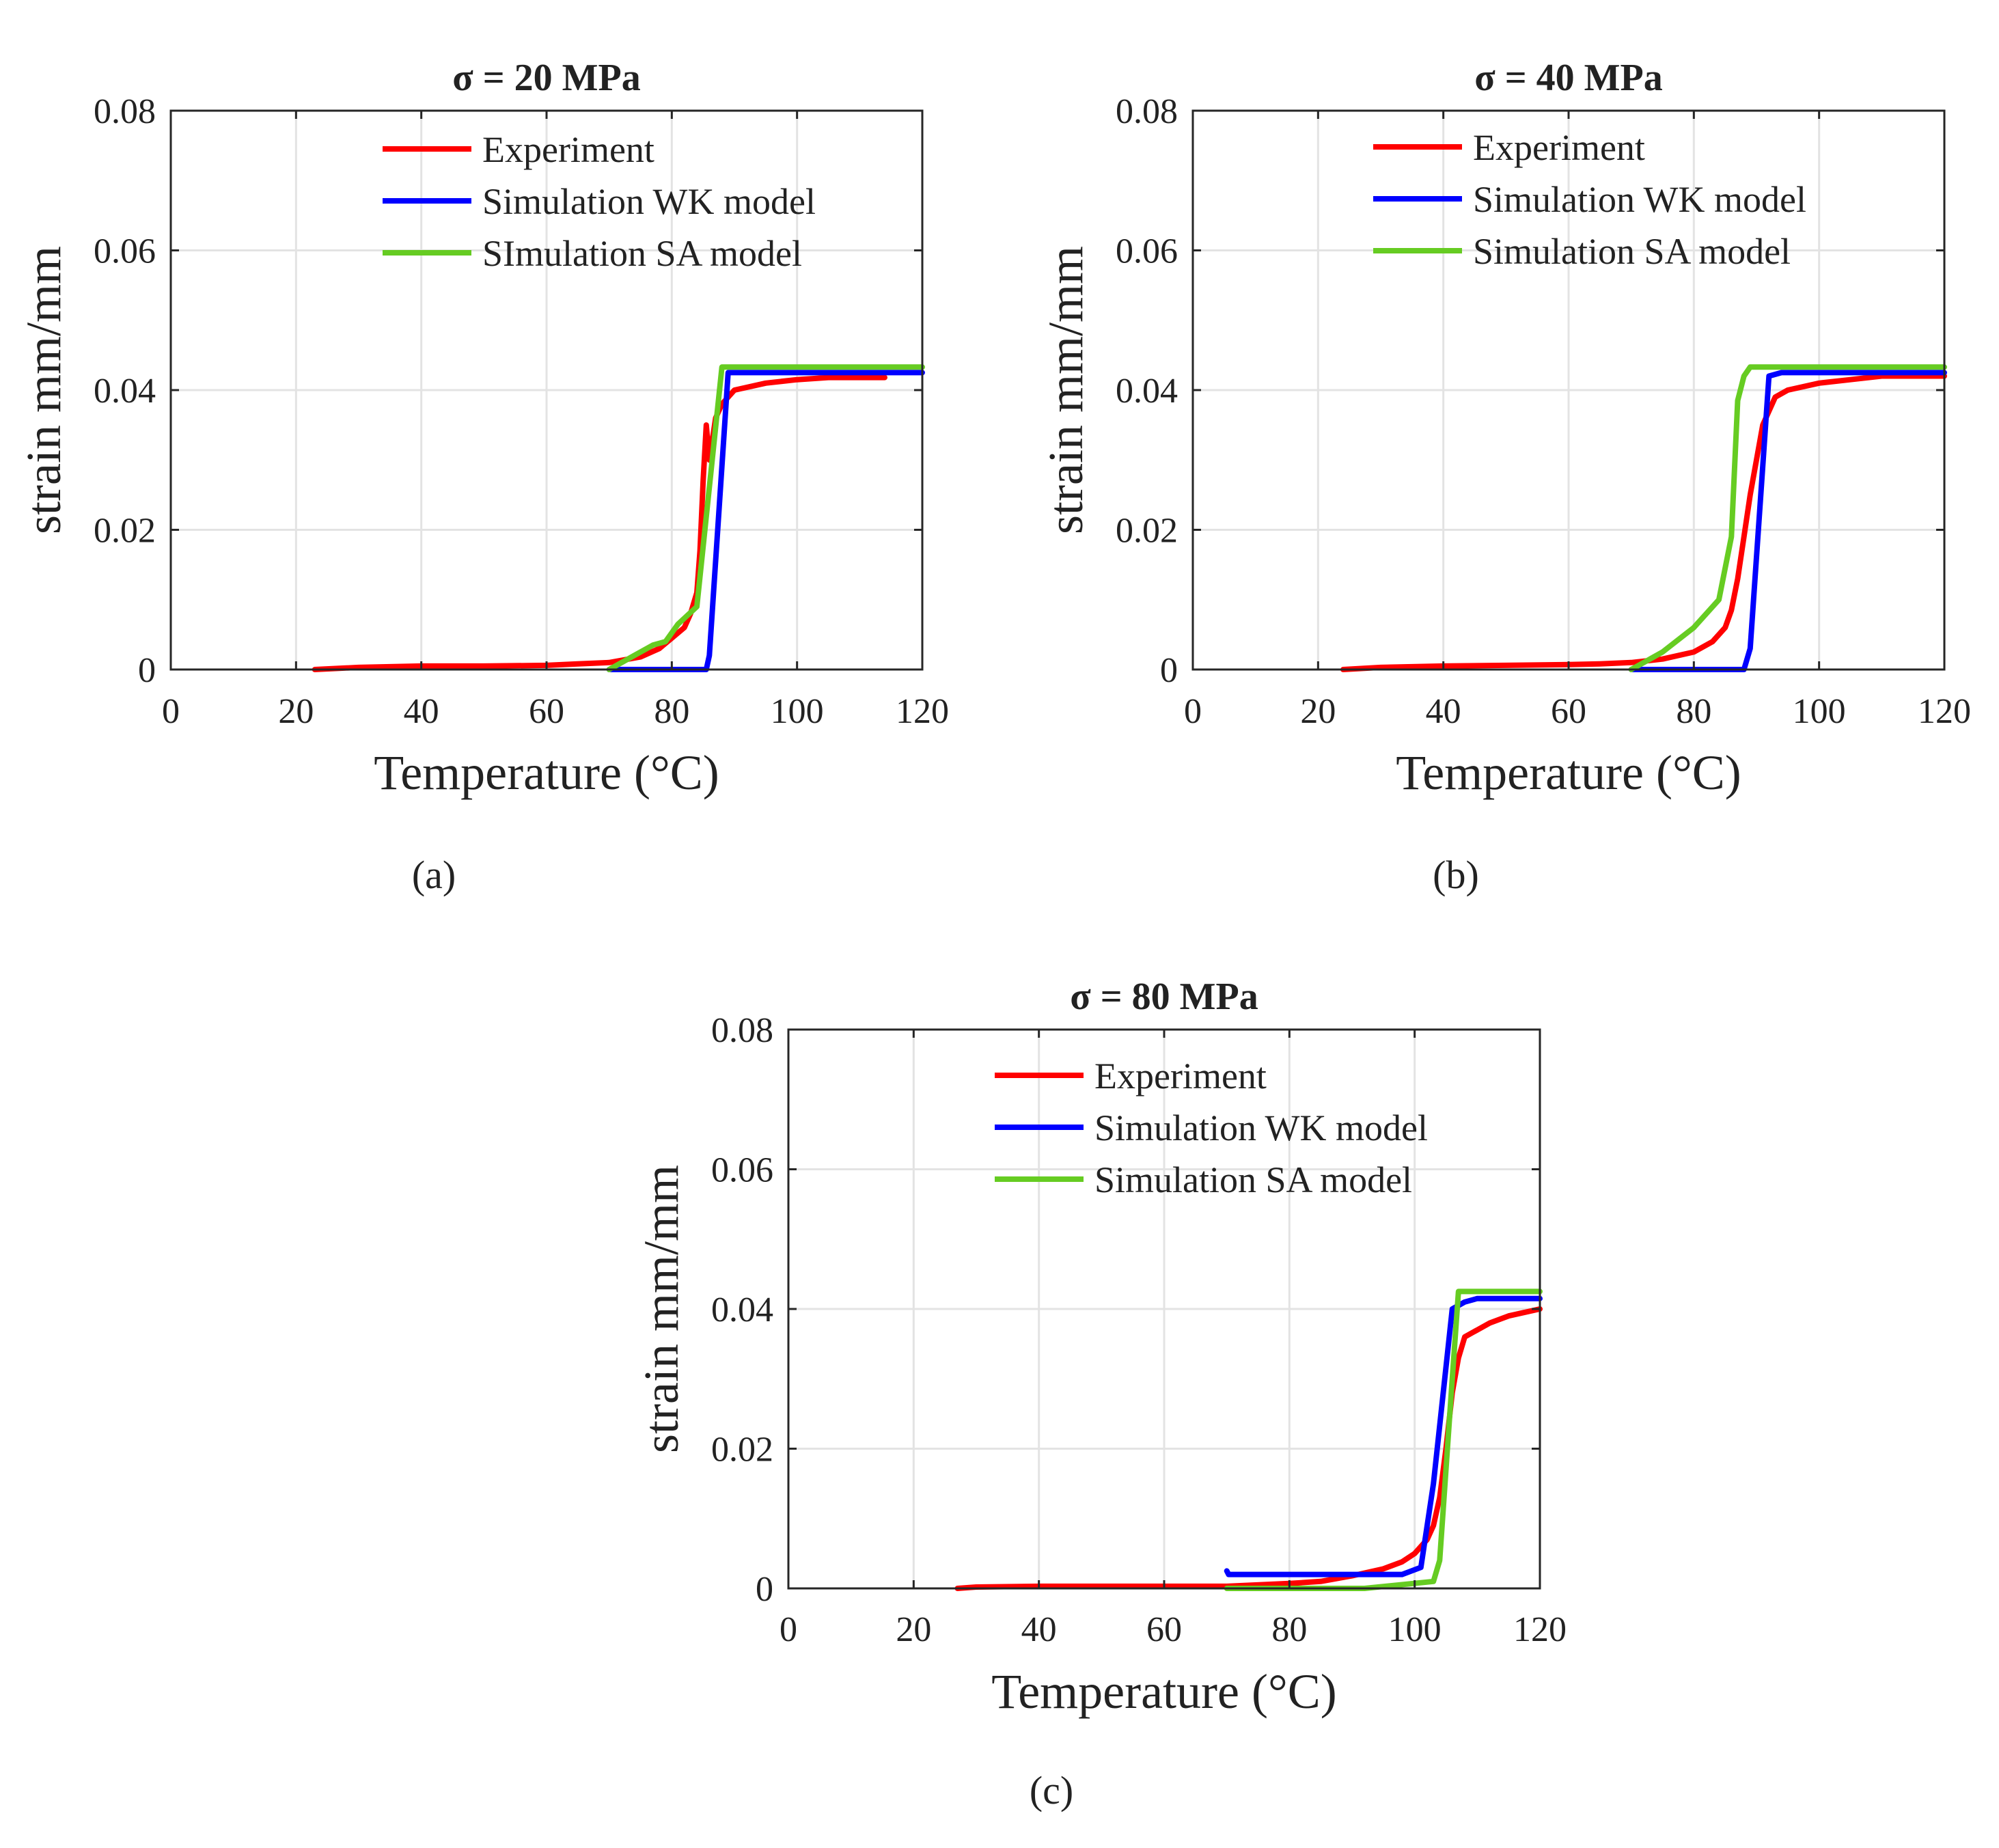 The height and width of the screenshot is (1848, 1999). What do you see at coordinates (1456, 875) in the screenshot?
I see `panel-label: (b)` at bounding box center [1456, 875].